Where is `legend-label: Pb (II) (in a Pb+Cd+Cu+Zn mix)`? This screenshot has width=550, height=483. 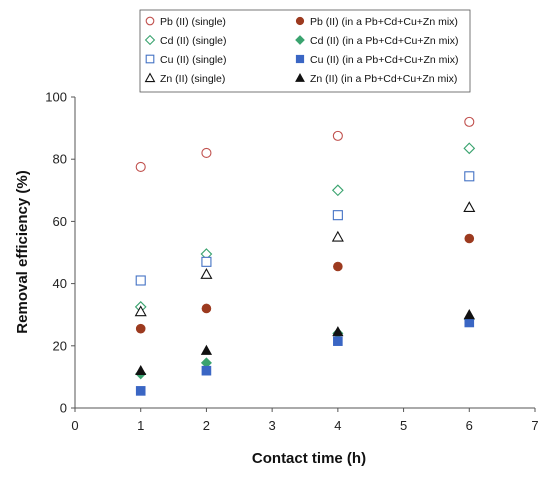 legend-label: Pb (II) (in a Pb+Cd+Cu+Zn mix) is located at coordinates (384, 22).